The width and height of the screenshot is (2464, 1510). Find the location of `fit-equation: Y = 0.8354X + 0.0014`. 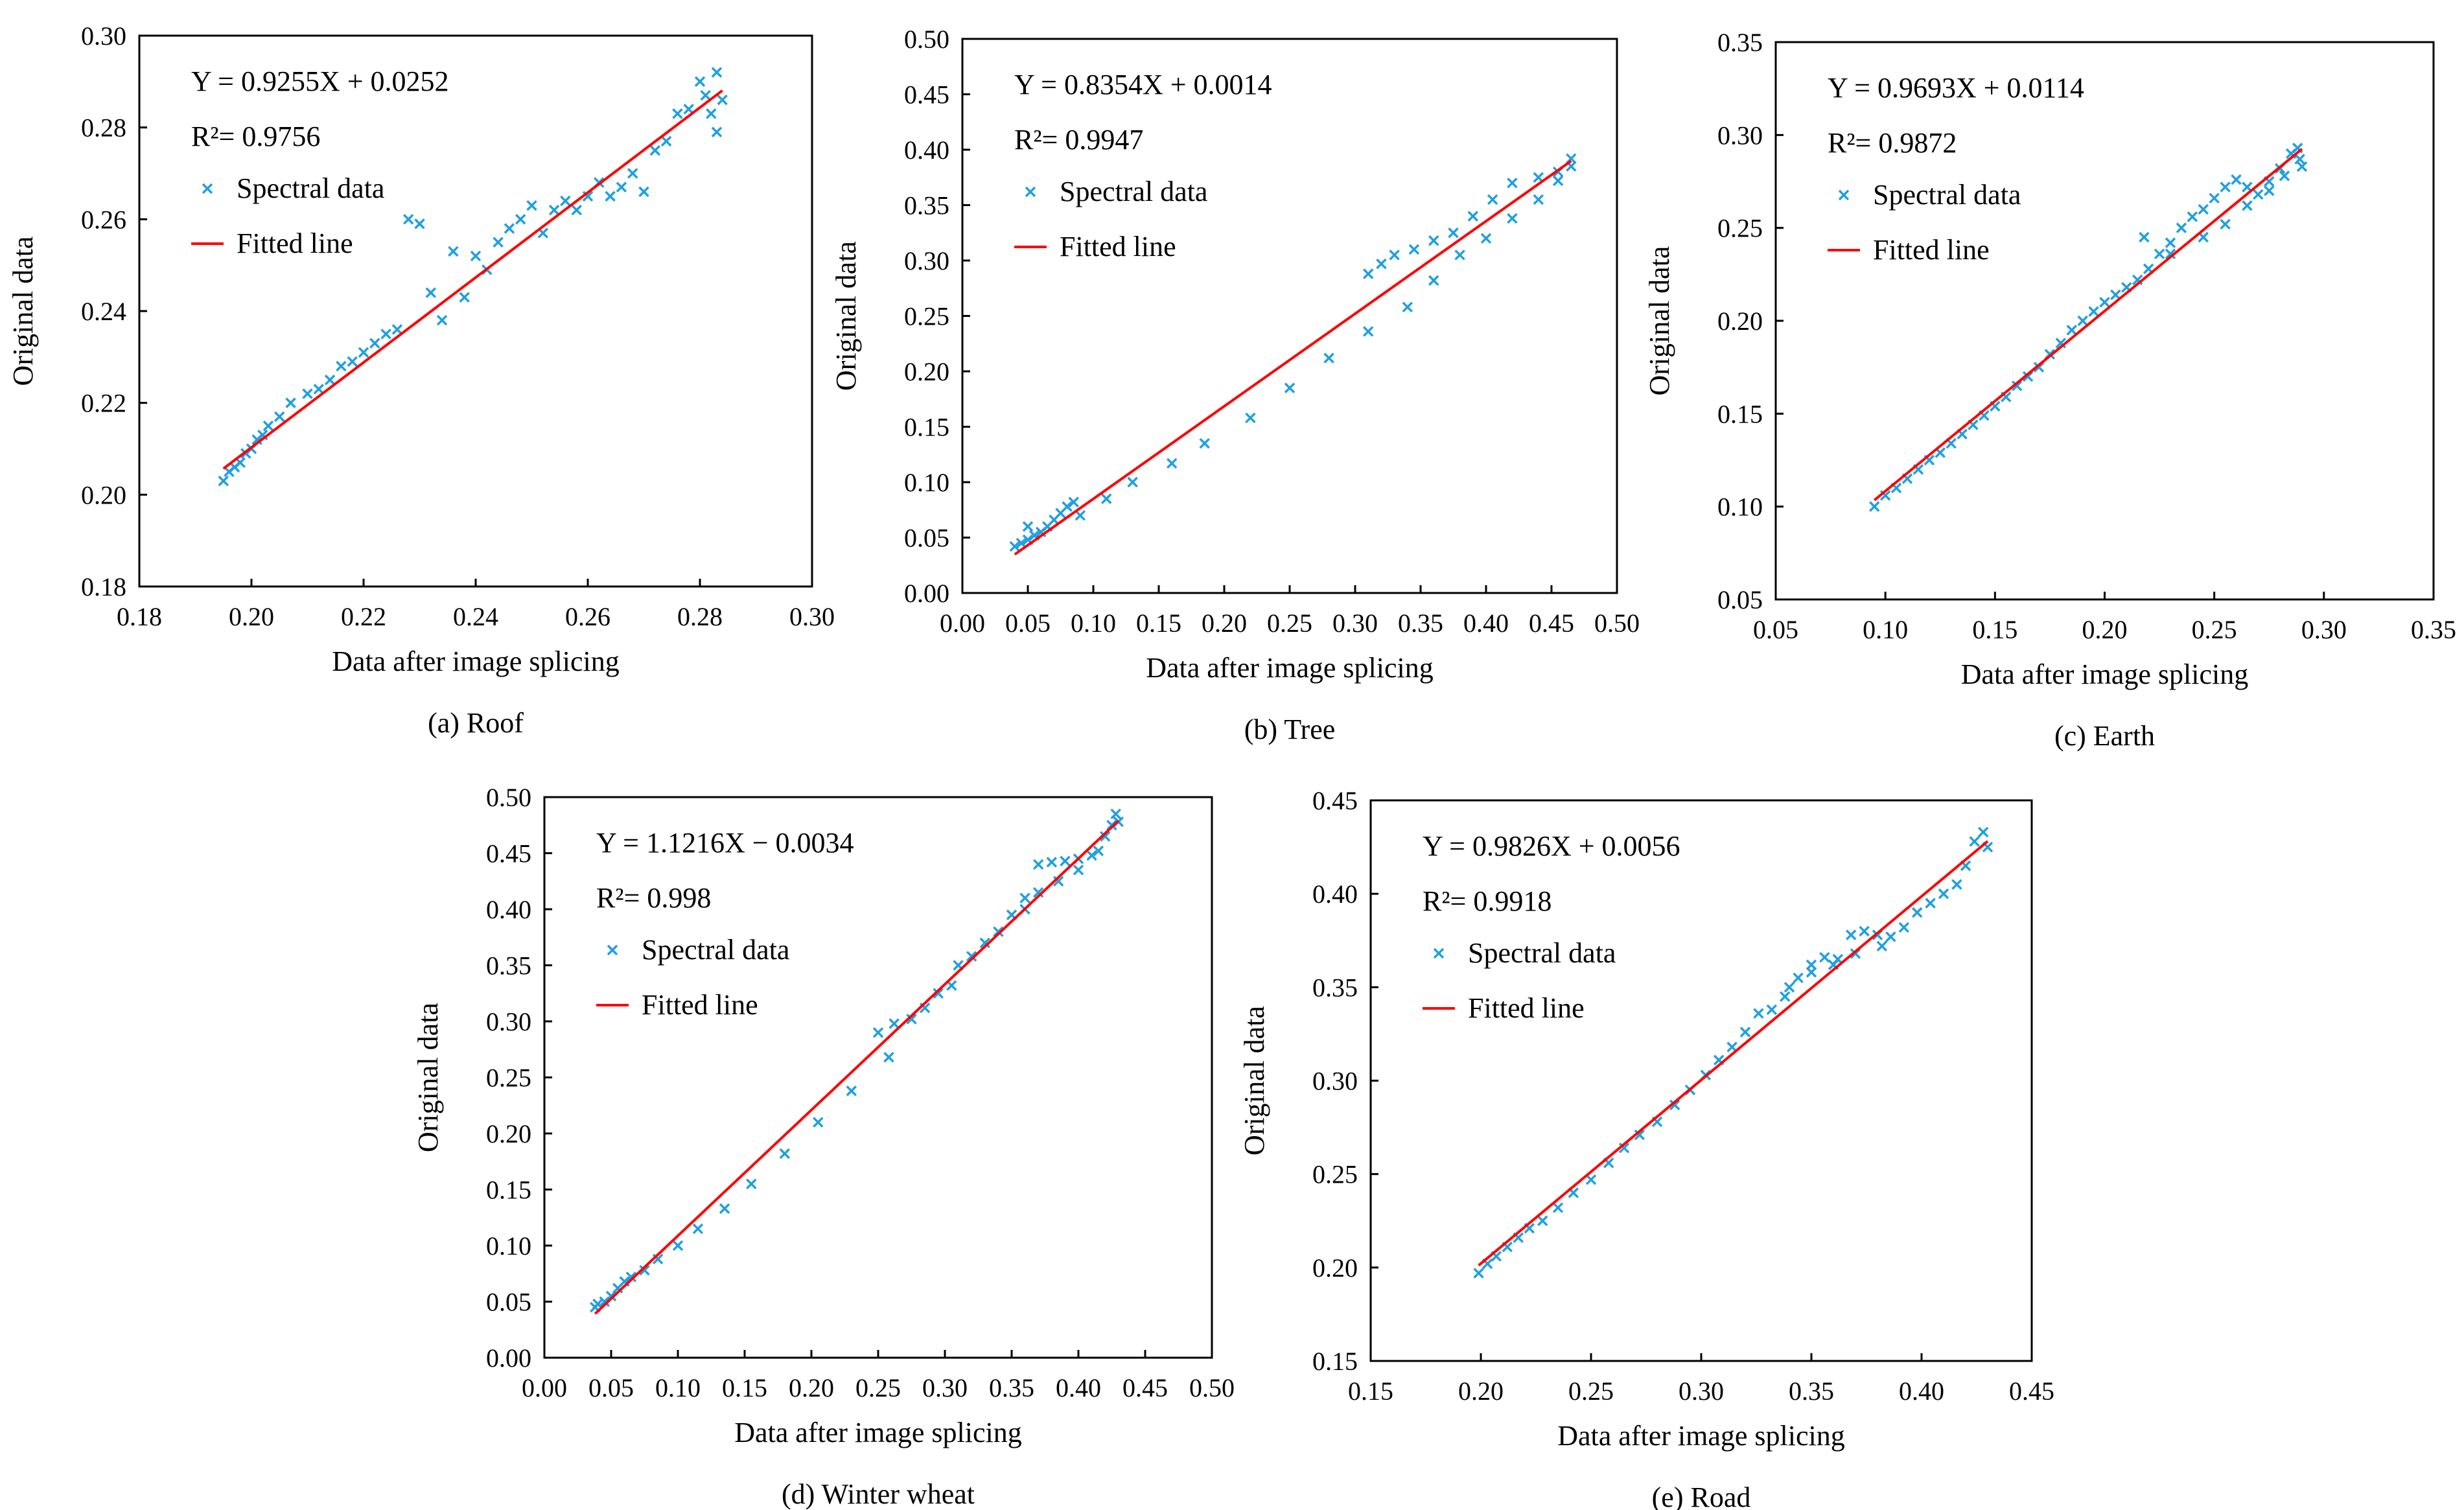

fit-equation: Y = 0.8354X + 0.0014 is located at coordinates (1143, 84).